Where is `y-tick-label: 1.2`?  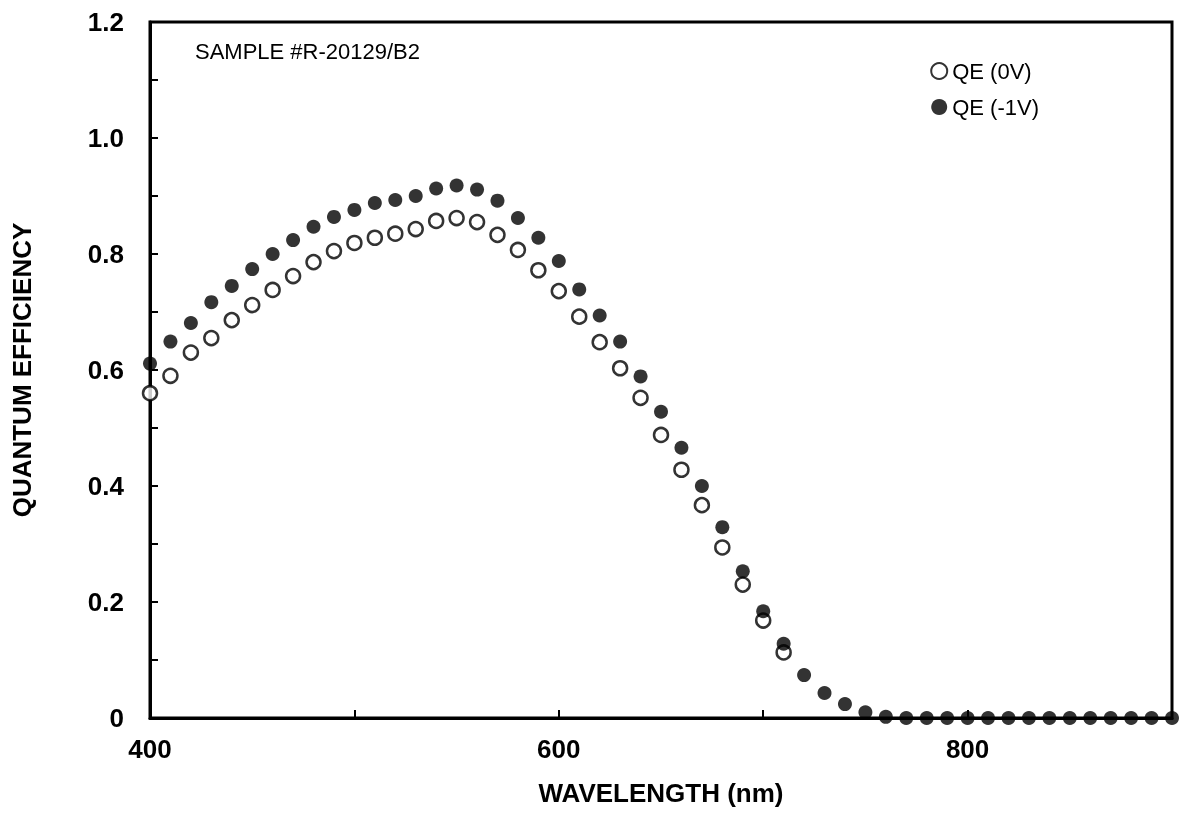 y-tick-label: 1.2 is located at coordinates (105, 22).